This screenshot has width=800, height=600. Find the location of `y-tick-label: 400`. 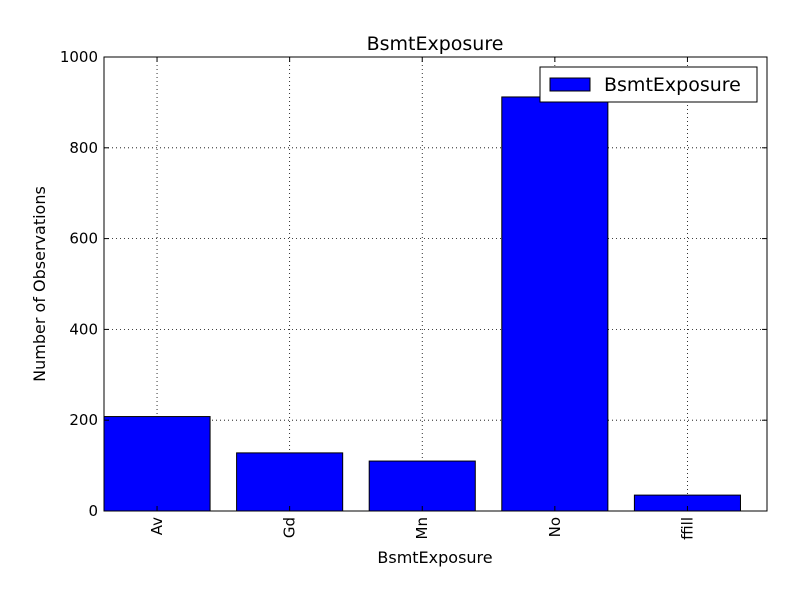

y-tick-label: 400 is located at coordinates (83, 329).